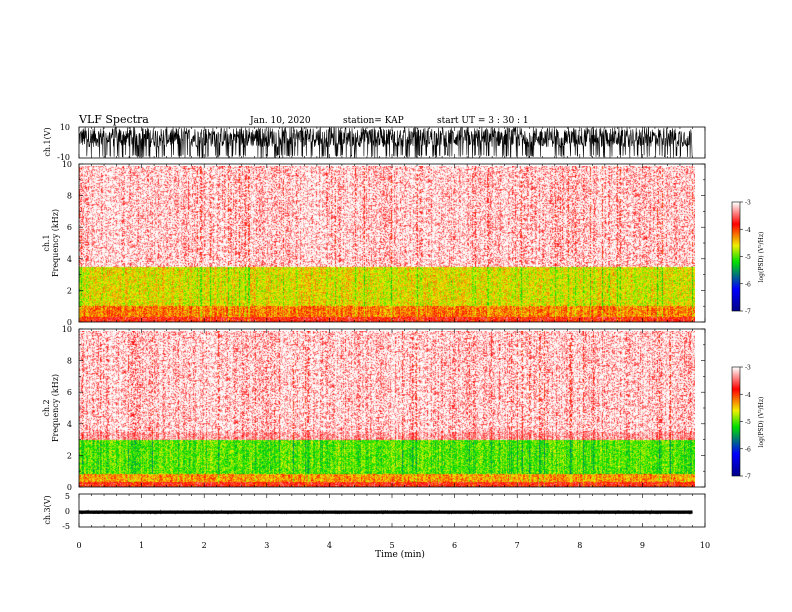 The image size is (792, 612). Describe the element at coordinates (55, 243) in the screenshot. I see `ch1-ylabel-frequency: Frequency (kHz)` at that location.